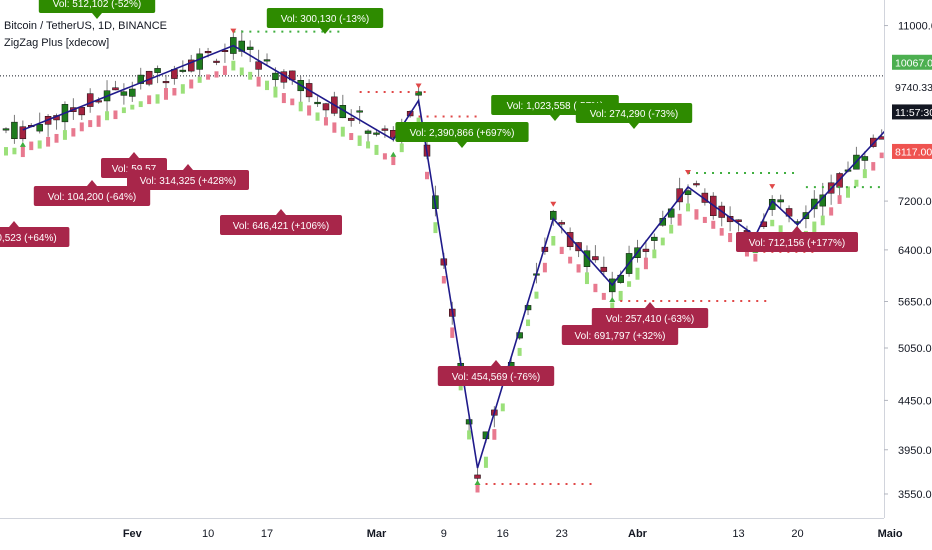 This screenshot has width=932, height=550. I want to click on svg-text: Vol: 512,102 (-52%), so click(97, 5).